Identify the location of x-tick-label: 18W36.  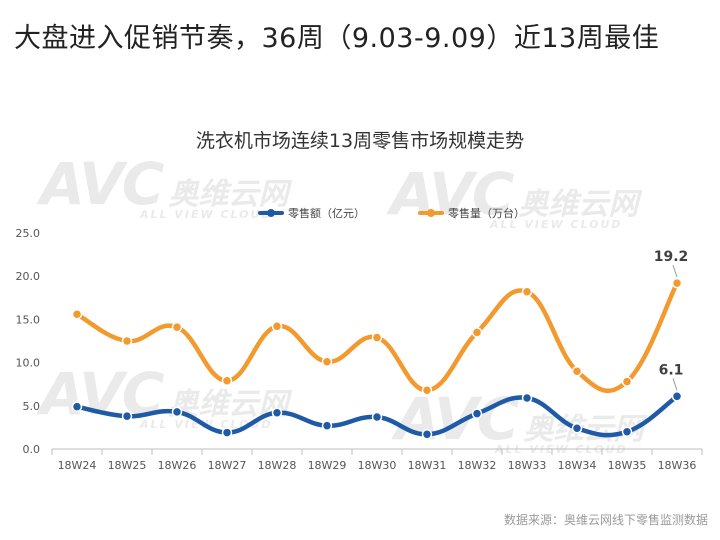
(677, 465).